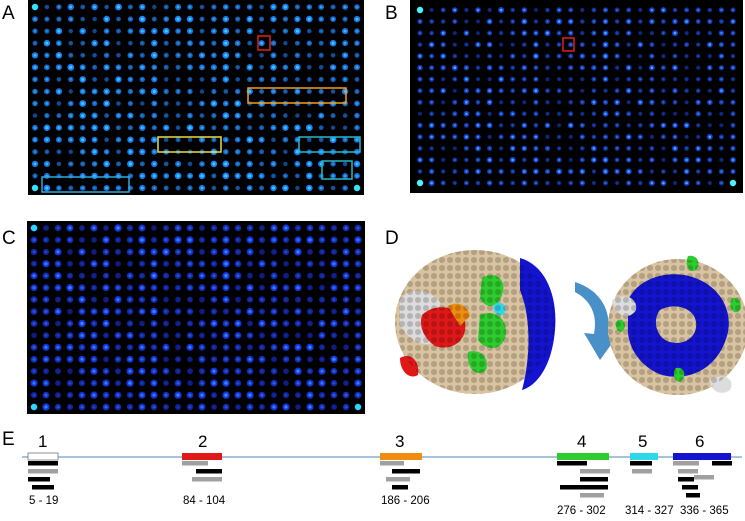 This screenshot has height=521, width=745. What do you see at coordinates (676, 325) in the screenshot?
I see `protein-top-view` at bounding box center [676, 325].